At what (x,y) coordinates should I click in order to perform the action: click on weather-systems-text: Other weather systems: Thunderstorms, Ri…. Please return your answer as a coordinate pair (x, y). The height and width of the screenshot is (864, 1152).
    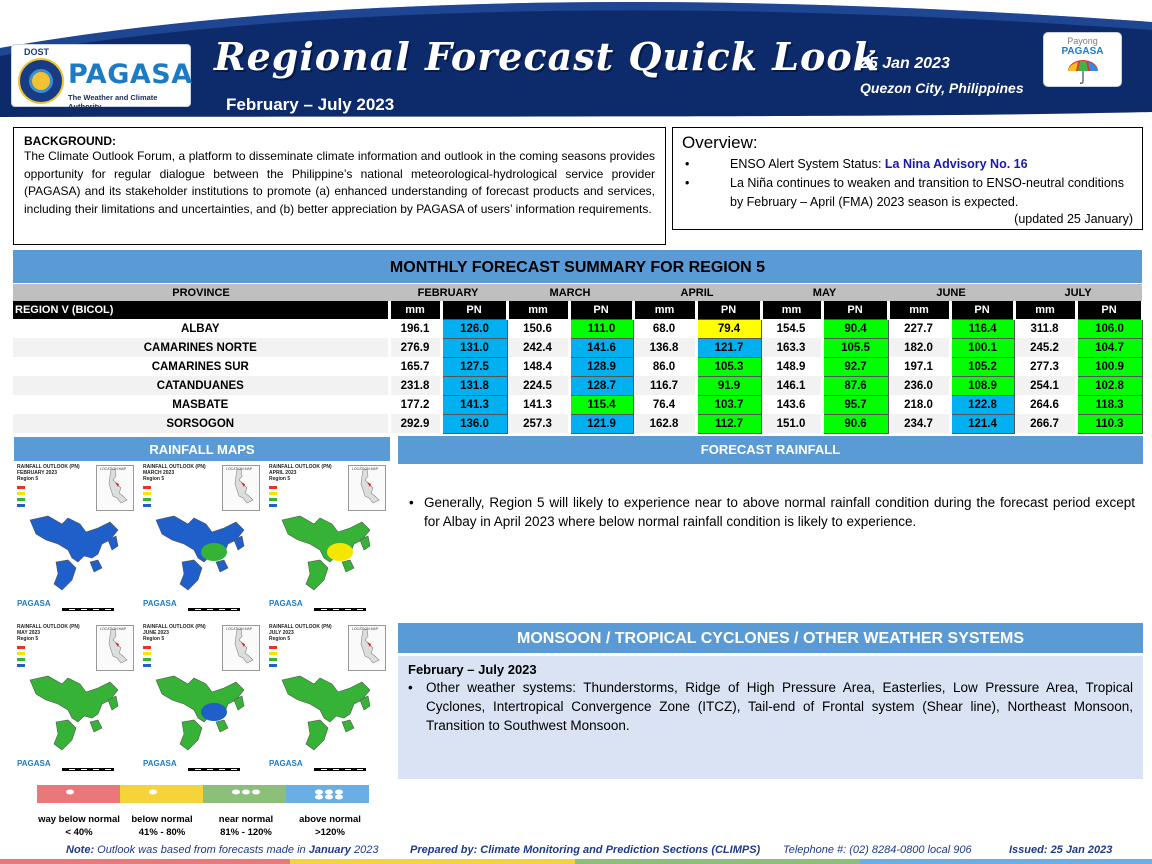
    Looking at the image, I should click on (770, 706).